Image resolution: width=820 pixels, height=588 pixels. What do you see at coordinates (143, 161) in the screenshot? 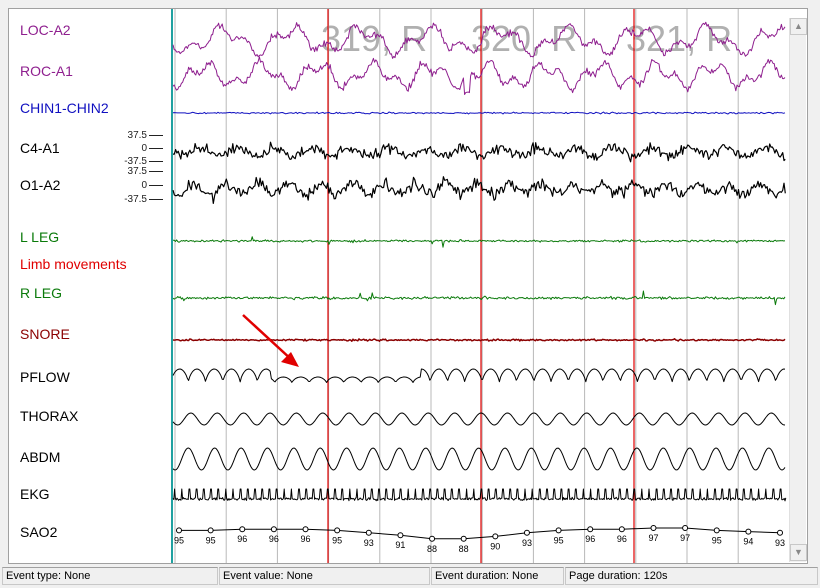
I see `c4-scale-bottom: -37.5` at bounding box center [143, 161].